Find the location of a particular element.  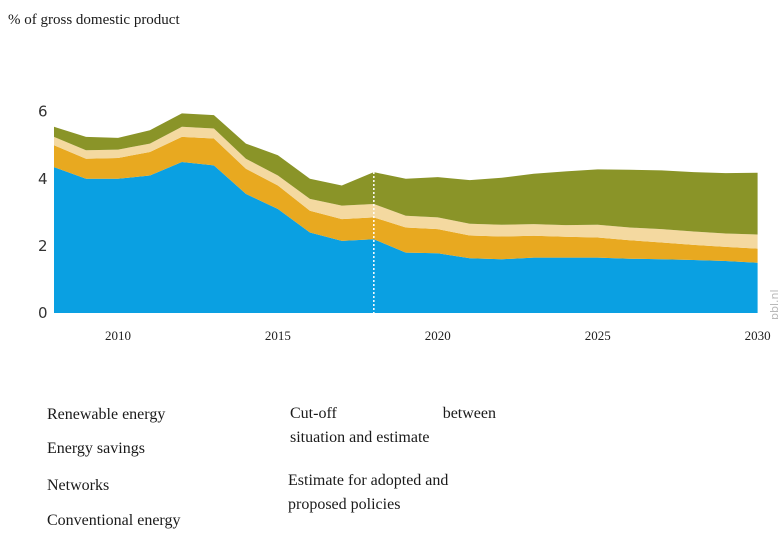

y-tick-label: 0 is located at coordinates (43, 313).